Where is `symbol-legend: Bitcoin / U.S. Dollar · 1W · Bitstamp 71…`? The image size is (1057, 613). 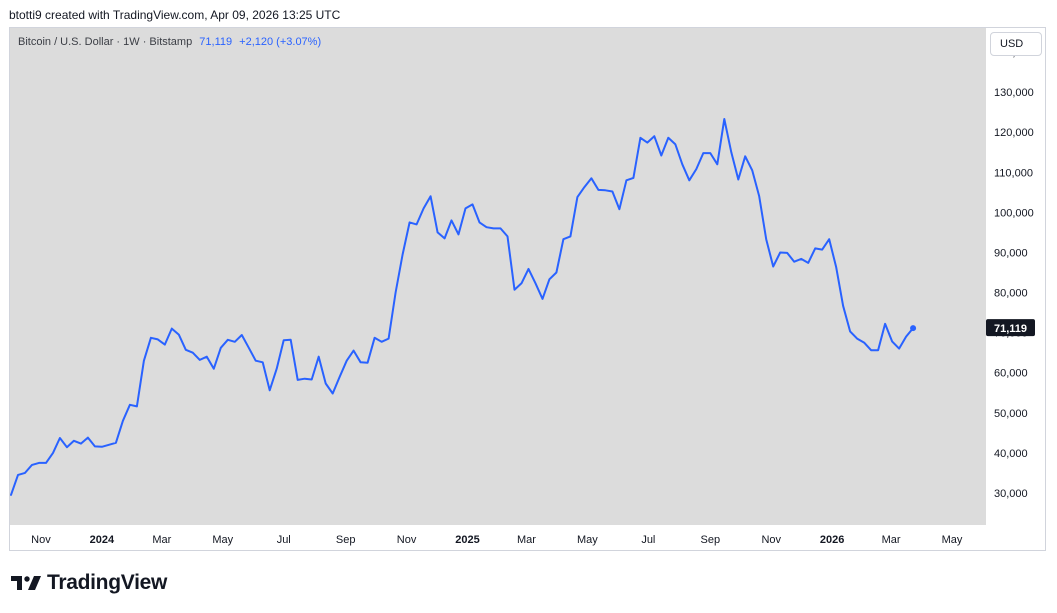
symbol-legend: Bitcoin / U.S. Dollar · 1W · Bitstamp 71… is located at coordinates (169, 42).